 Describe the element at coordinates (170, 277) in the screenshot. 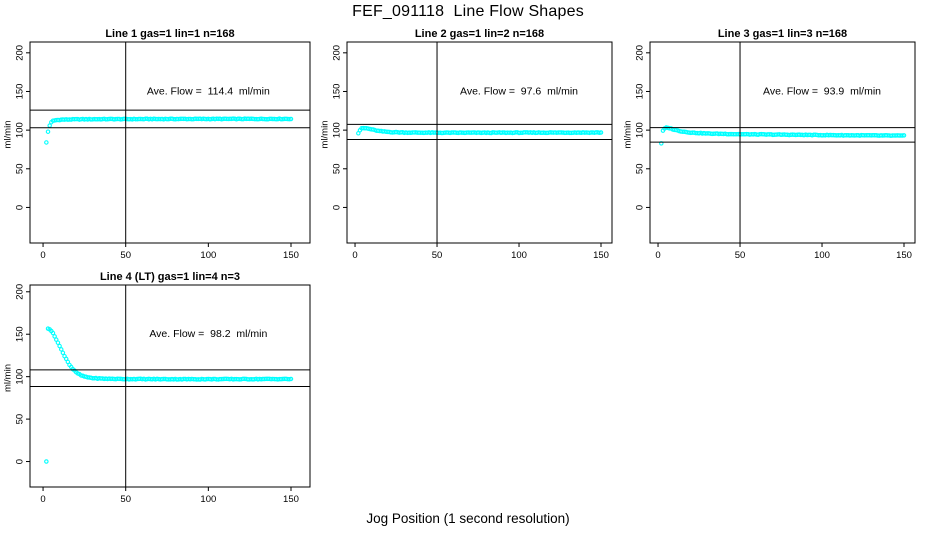

I see `panel-title: Line 4 (LT) gas=1 lin=4 n=3` at that location.